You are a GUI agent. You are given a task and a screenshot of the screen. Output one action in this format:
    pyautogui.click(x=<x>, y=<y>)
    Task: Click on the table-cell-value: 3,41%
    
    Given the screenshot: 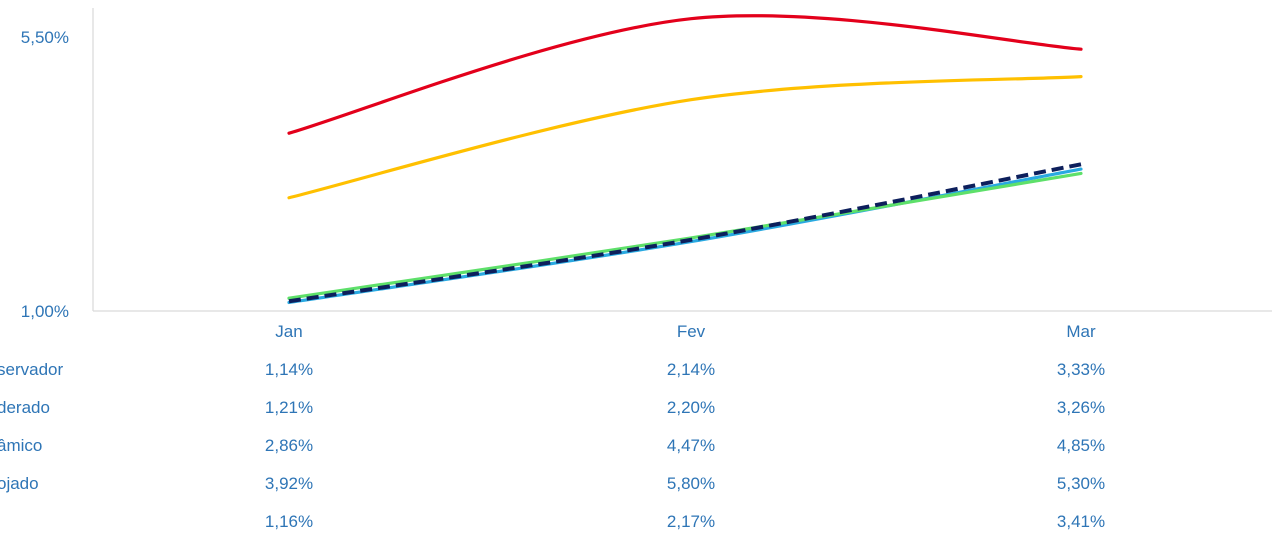 What is the action you would take?
    pyautogui.click(x=1081, y=521)
    